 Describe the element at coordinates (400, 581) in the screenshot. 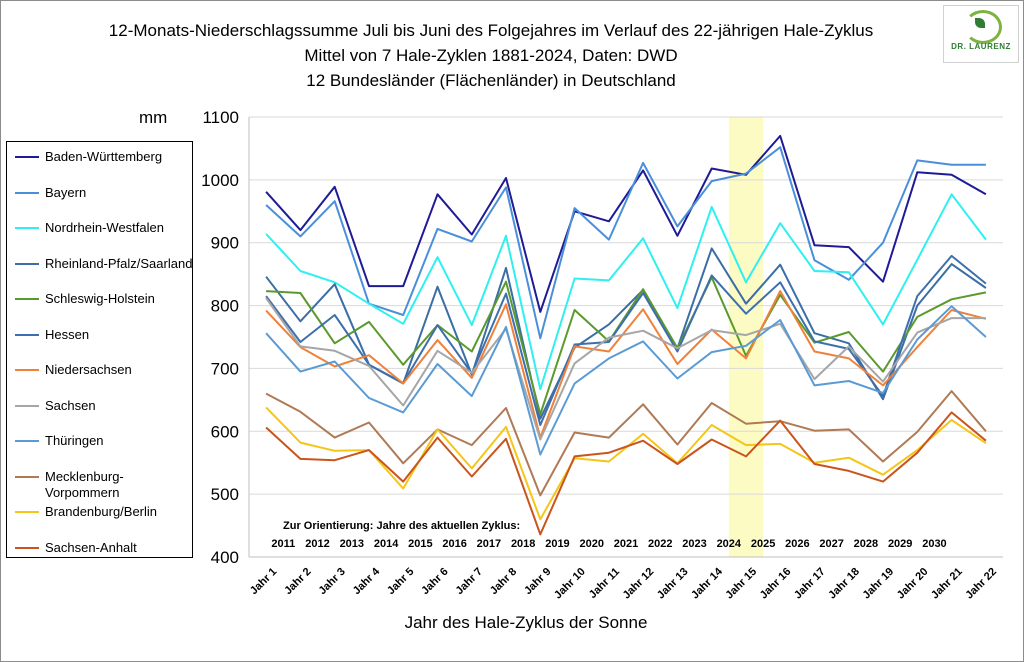

I see `x-tick-label: Jahr 5` at that location.